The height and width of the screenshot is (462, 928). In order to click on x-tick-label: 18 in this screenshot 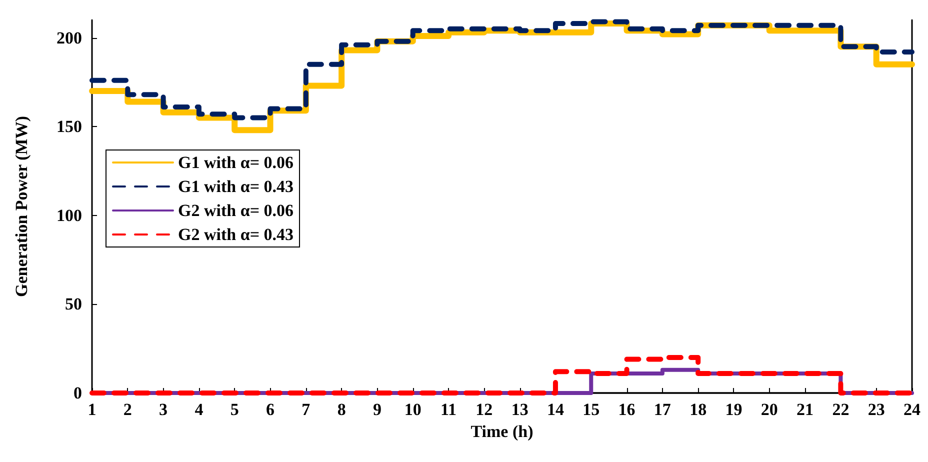, I will do `click(698, 409)`.